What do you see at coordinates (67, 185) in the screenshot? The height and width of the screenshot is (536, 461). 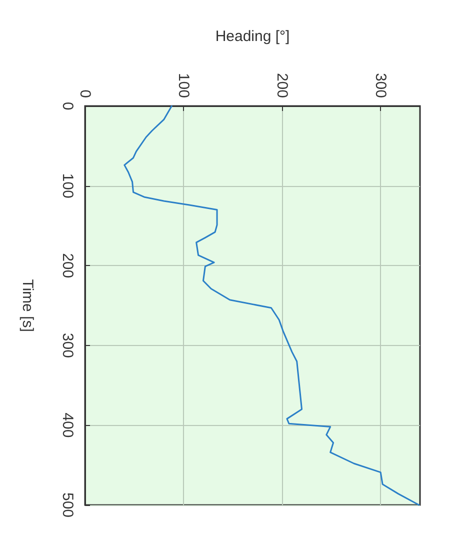 I see `y-tick-label: 100` at bounding box center [67, 185].